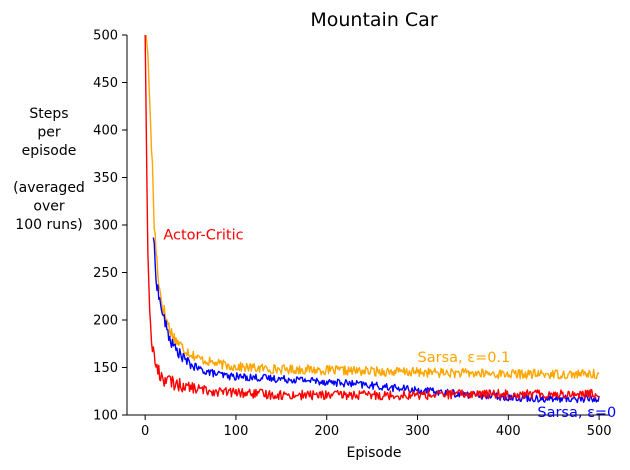 The width and height of the screenshot is (630, 470). Describe the element at coordinates (508, 431) in the screenshot. I see `x-tick-label: 400` at that location.